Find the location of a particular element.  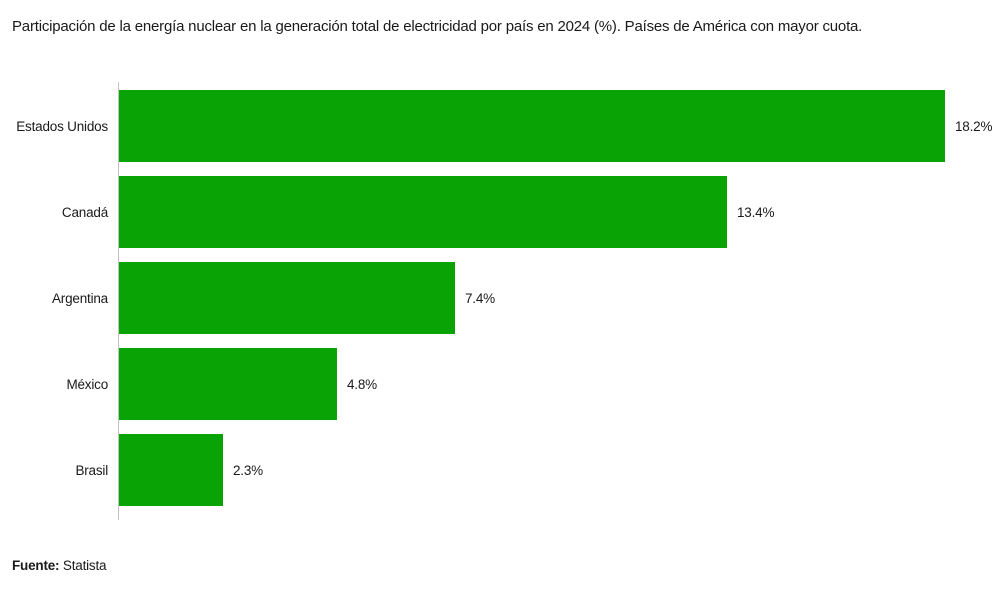

value-label: 2.3% is located at coordinates (248, 470).